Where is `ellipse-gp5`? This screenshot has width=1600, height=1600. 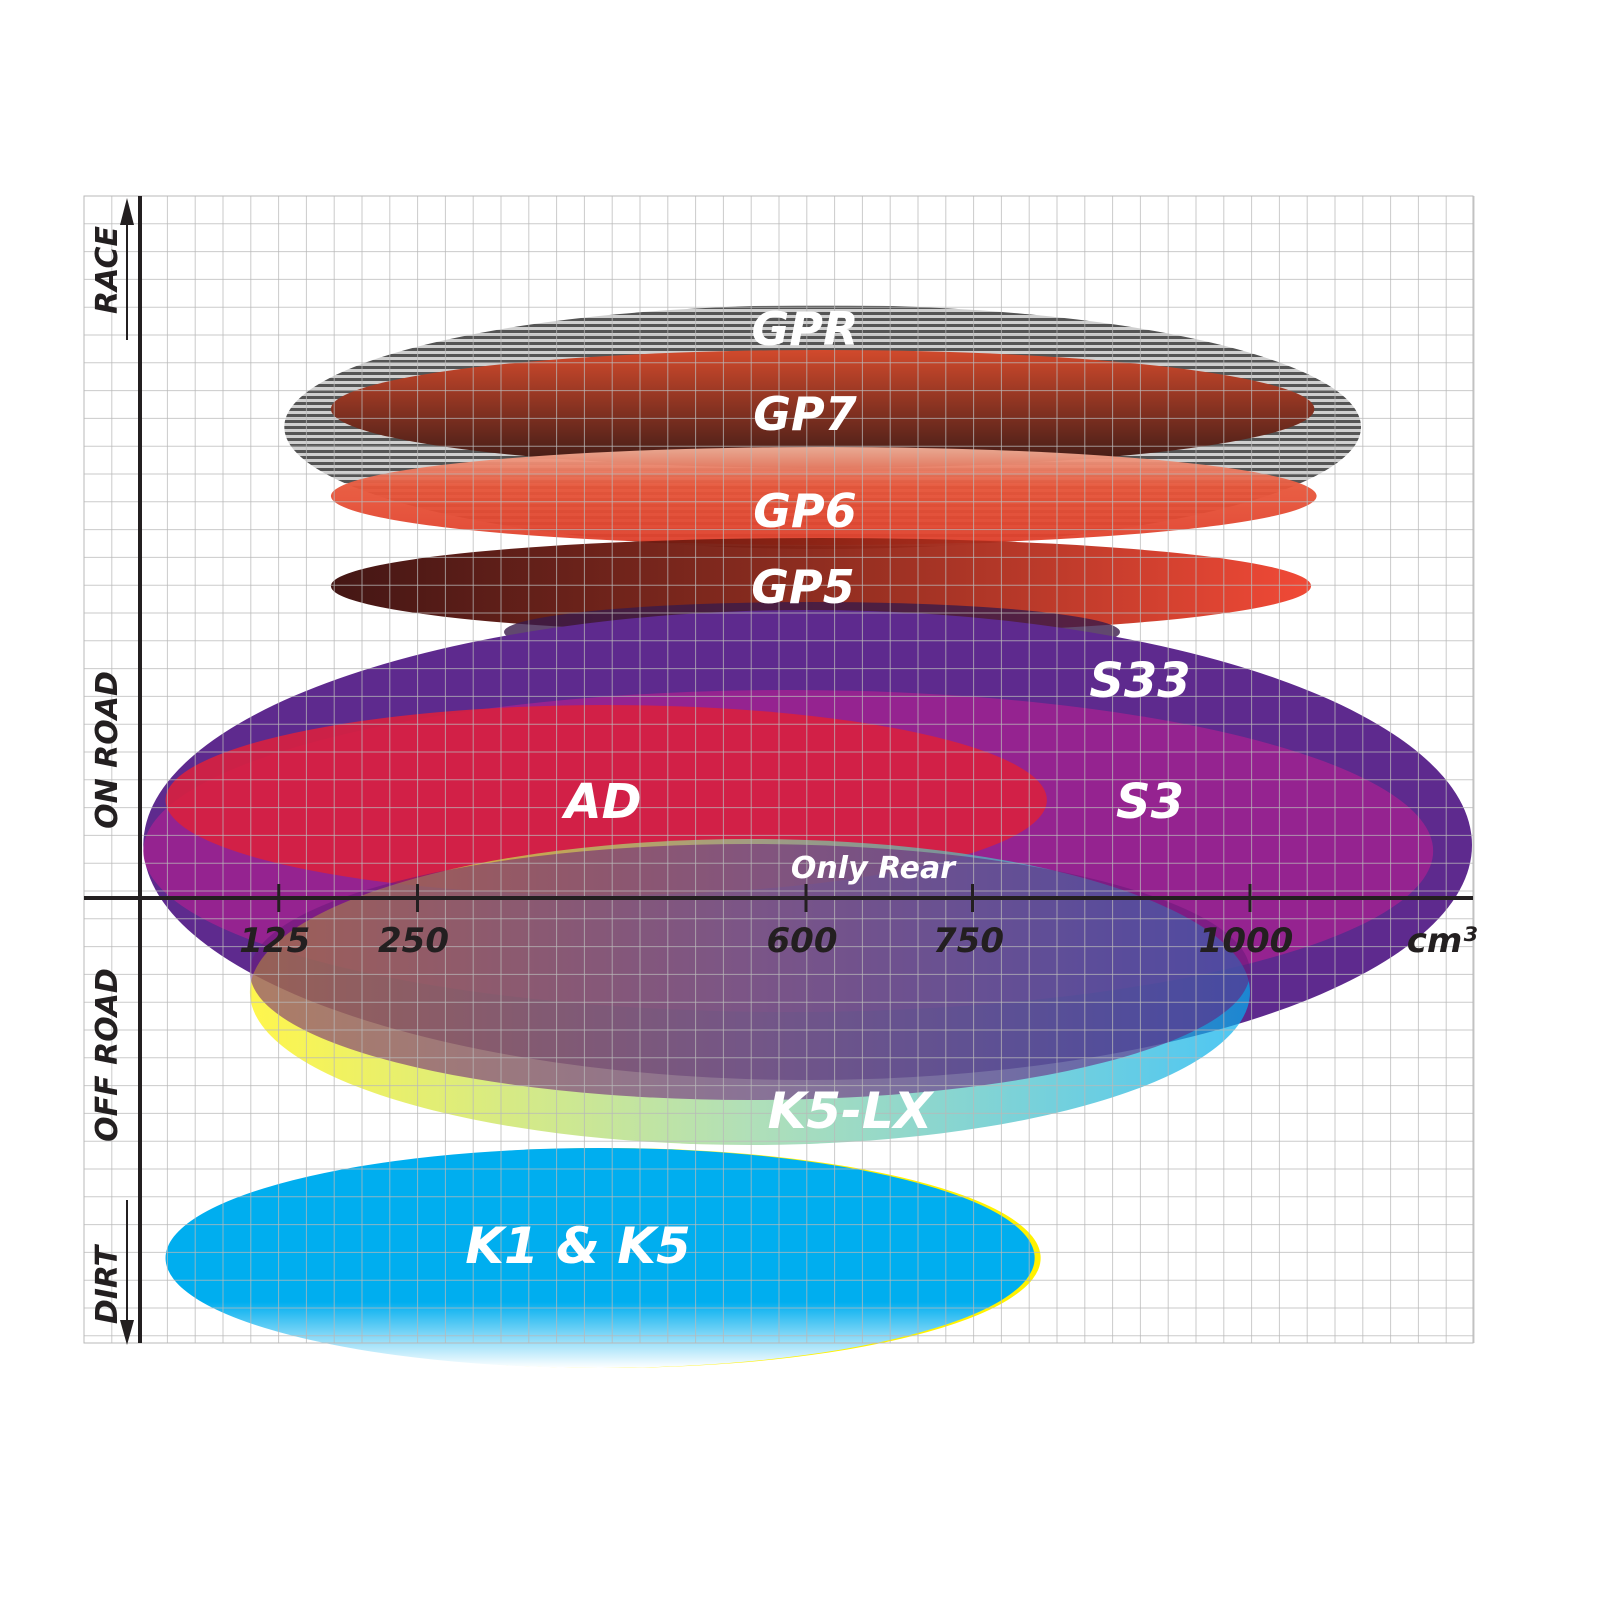 ellipse-gp5 is located at coordinates (821, 586).